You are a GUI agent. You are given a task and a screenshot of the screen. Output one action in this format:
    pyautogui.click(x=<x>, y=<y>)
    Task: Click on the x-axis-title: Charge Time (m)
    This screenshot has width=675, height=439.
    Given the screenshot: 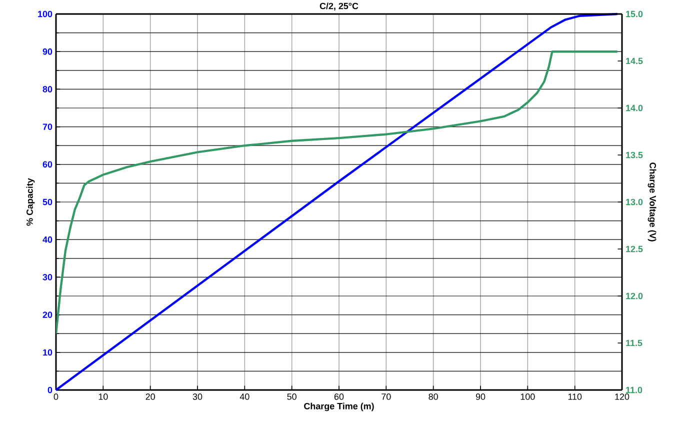 What is the action you would take?
    pyautogui.click(x=339, y=407)
    